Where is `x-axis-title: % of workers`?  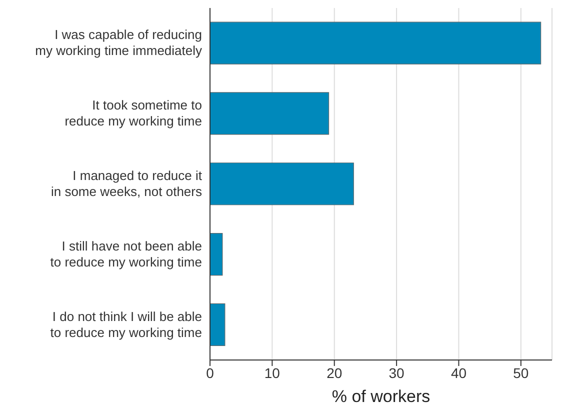
x-axis-title: % of workers is located at coordinates (381, 396).